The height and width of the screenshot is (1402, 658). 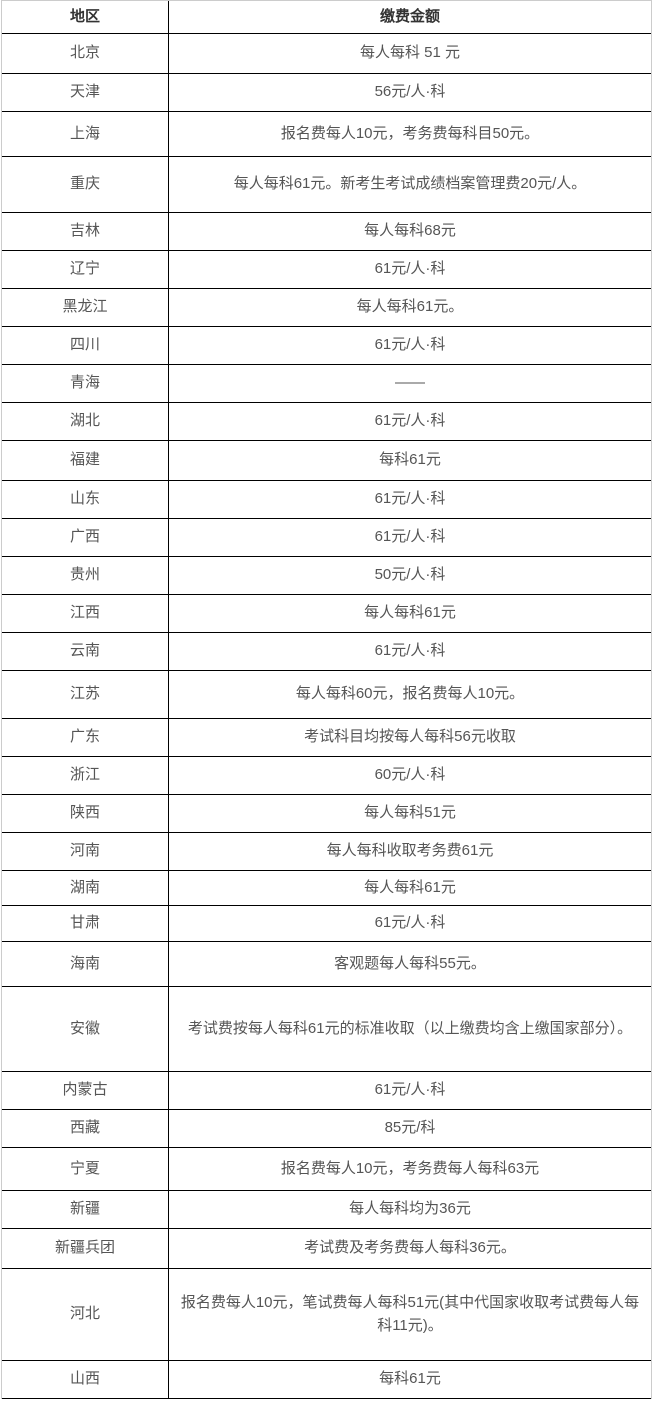 What do you see at coordinates (85, 776) in the screenshot?
I see `region-cell: 浙江` at bounding box center [85, 776].